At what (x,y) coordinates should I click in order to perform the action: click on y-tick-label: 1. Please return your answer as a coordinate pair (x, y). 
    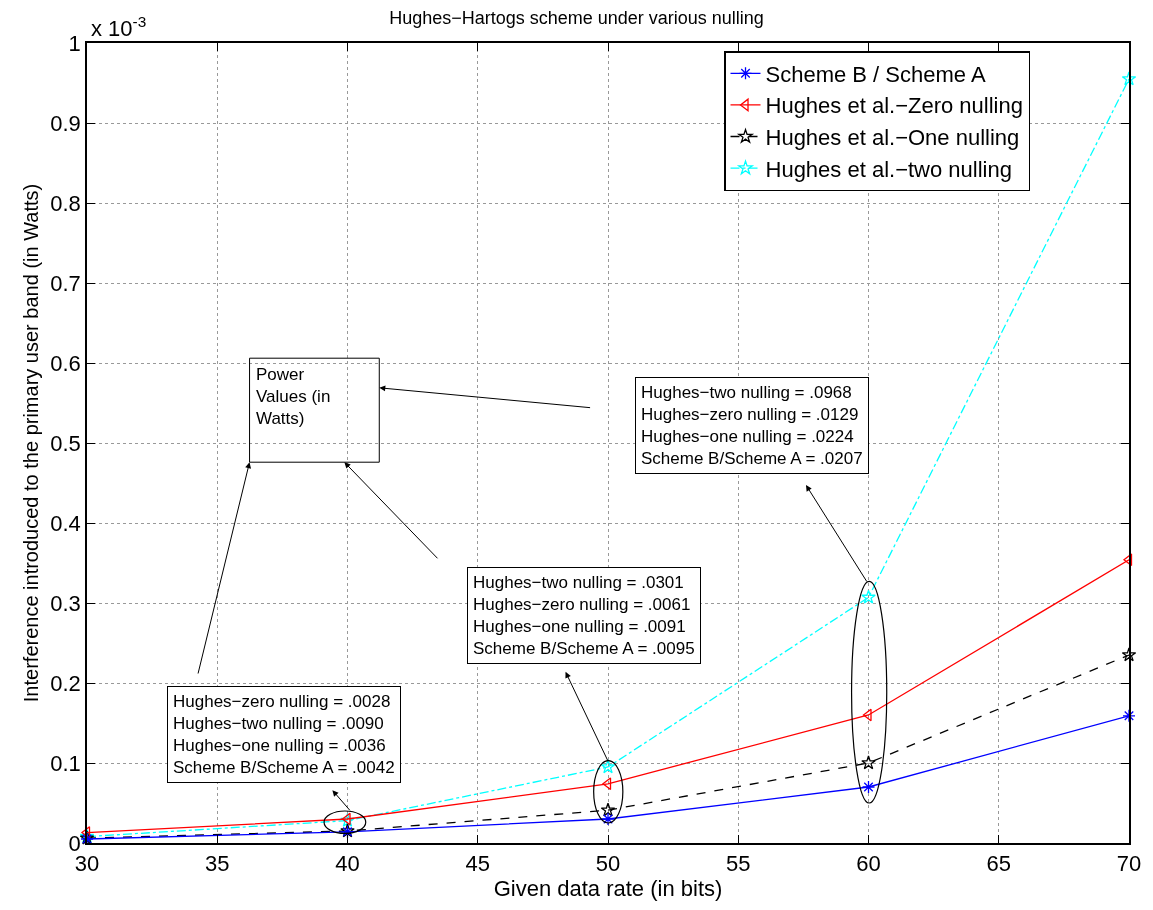
    Looking at the image, I should click on (74, 43).